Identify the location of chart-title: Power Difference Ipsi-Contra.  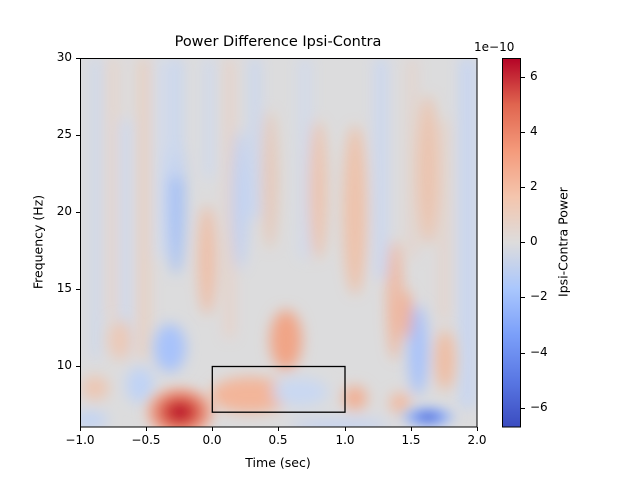
(278, 42).